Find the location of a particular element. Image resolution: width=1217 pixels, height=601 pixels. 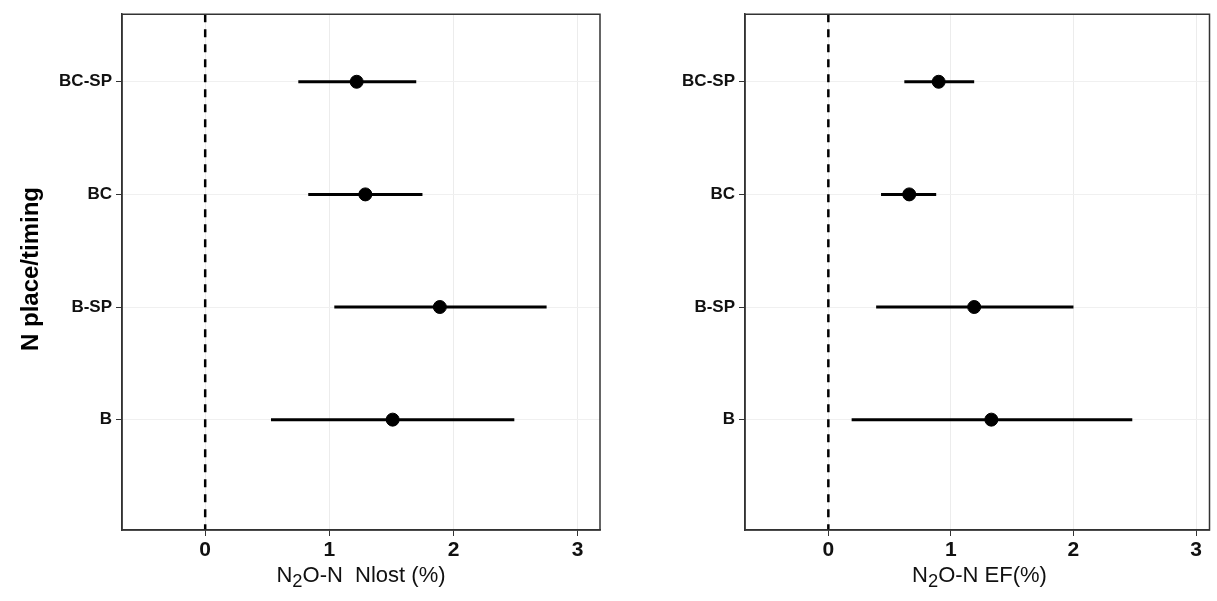

x-axis-title: N$_{2}$O-N EF(%) is located at coordinates (979, 577).